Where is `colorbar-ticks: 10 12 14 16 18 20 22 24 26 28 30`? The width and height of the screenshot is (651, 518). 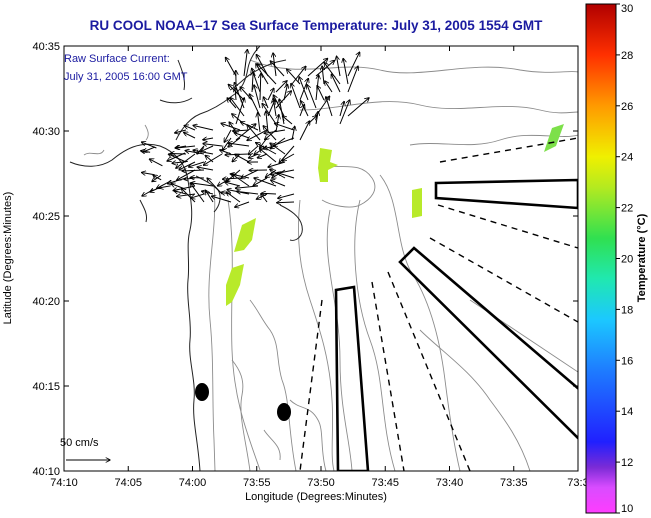 colorbar-ticks: 10 12 14 16 18 20 22 24 26 28 30 is located at coordinates (624, 259).